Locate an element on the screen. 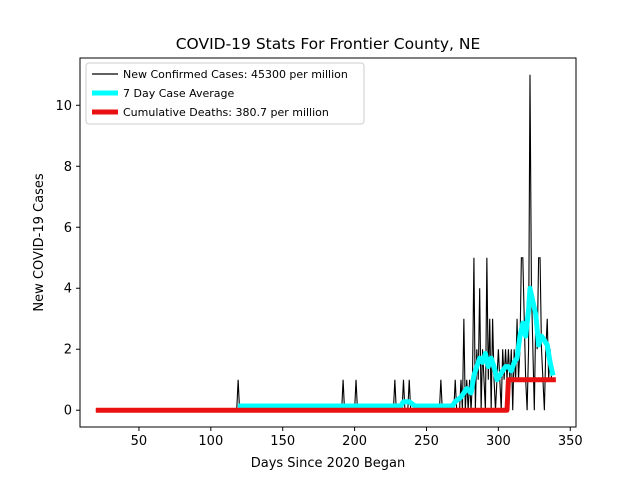 The image size is (640, 480). series-line-7-day-average is located at coordinates (397, 347).